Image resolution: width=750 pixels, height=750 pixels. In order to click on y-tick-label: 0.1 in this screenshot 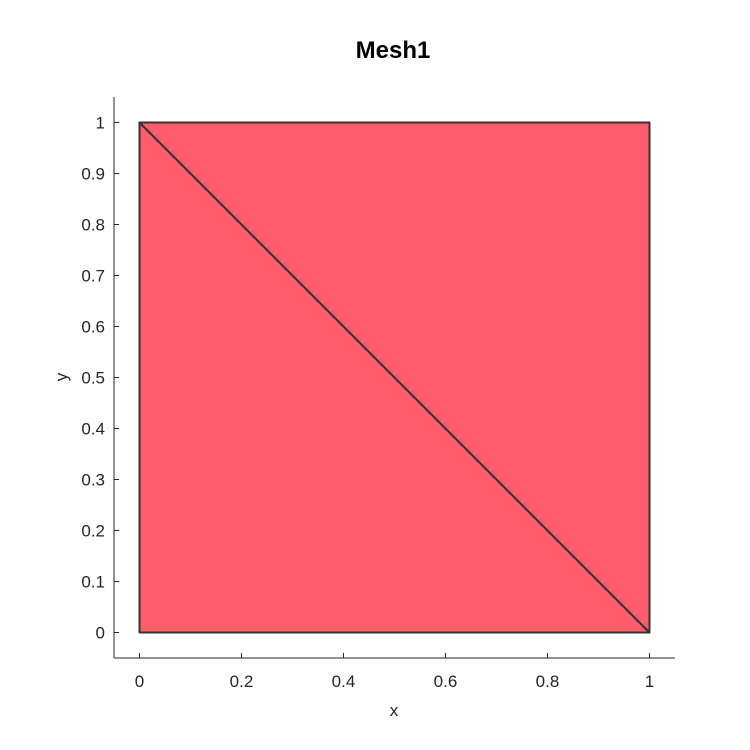, I will do `click(93, 582)`.